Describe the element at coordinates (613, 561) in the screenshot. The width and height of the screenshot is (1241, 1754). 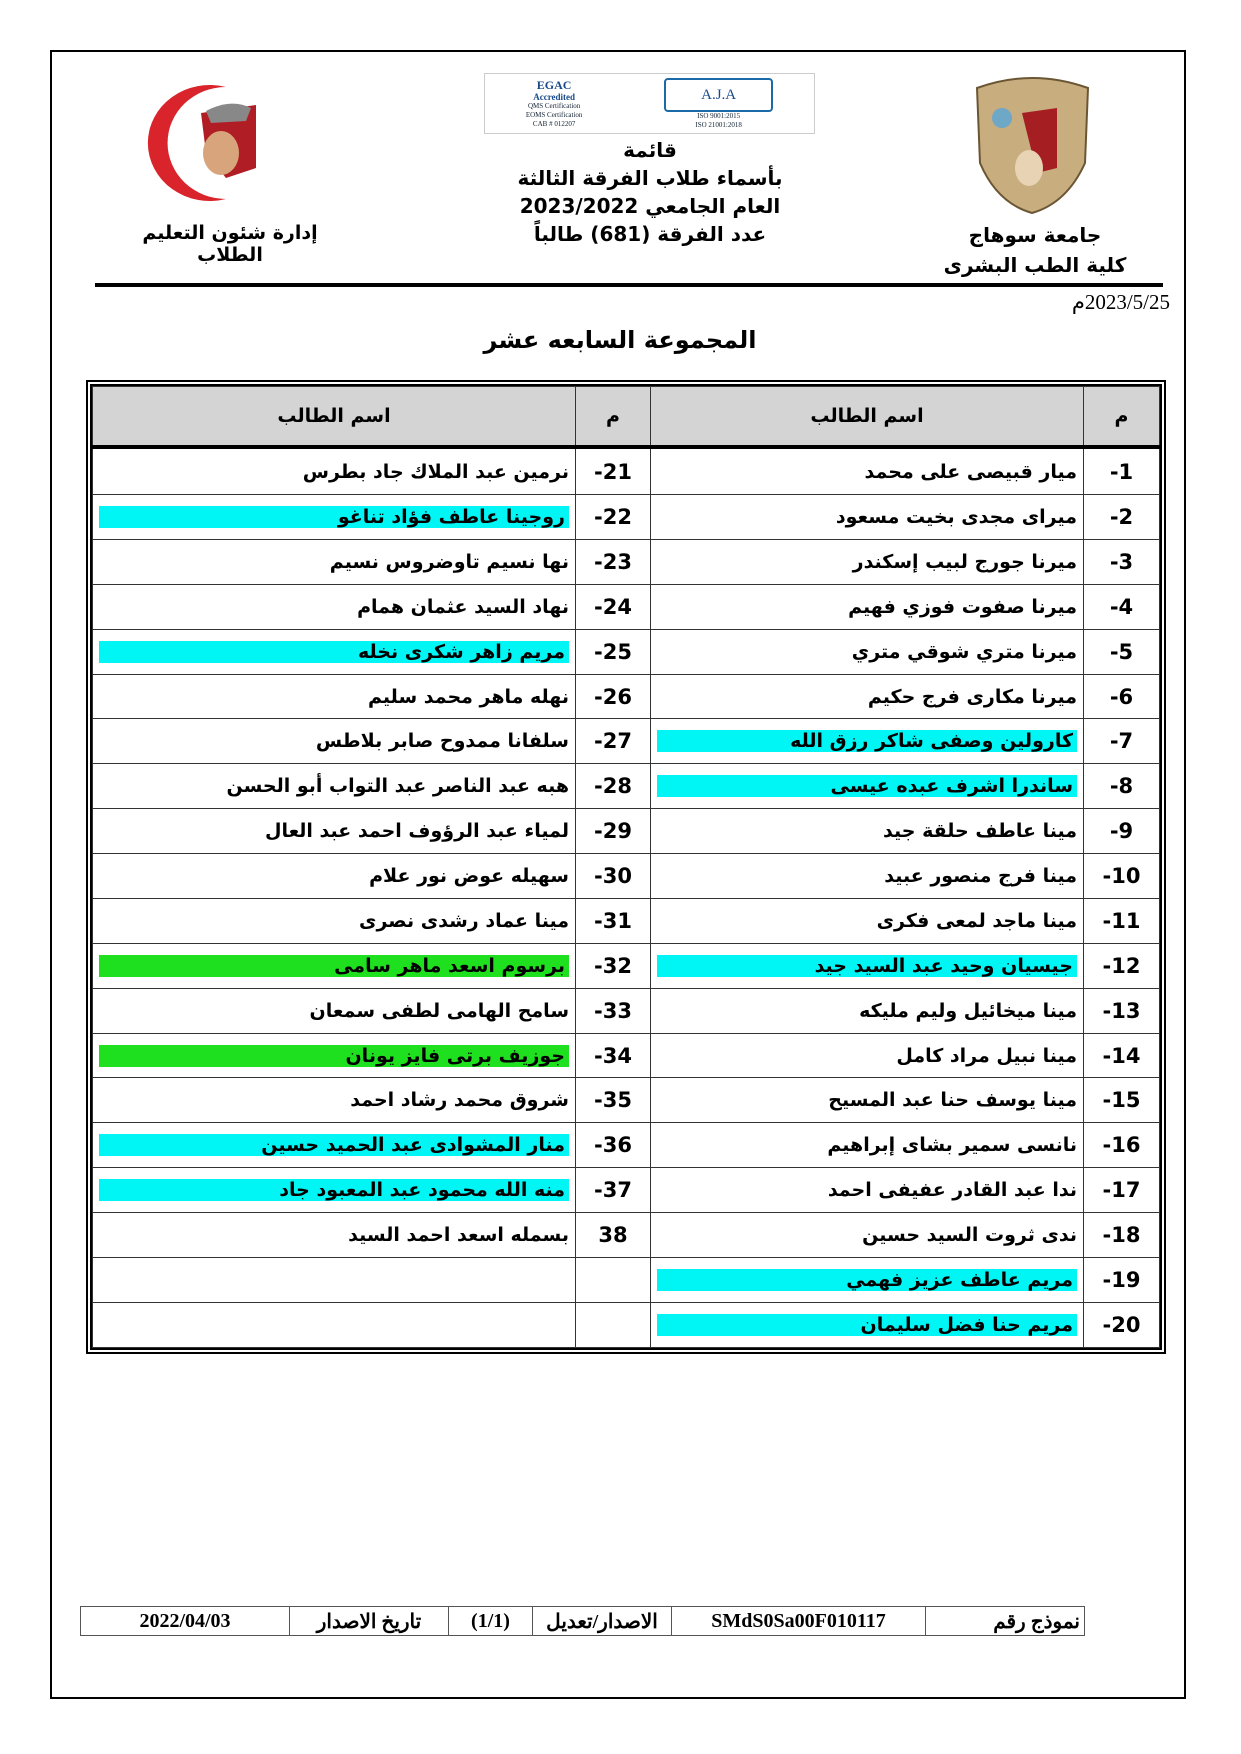
I see `student-number: -23` at that location.